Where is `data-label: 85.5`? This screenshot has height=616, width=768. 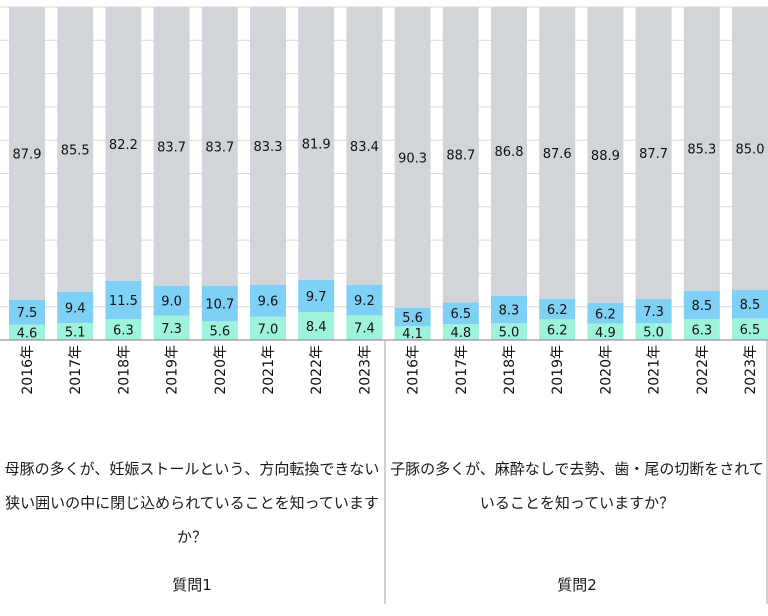
data-label: 85.5 is located at coordinates (75, 150).